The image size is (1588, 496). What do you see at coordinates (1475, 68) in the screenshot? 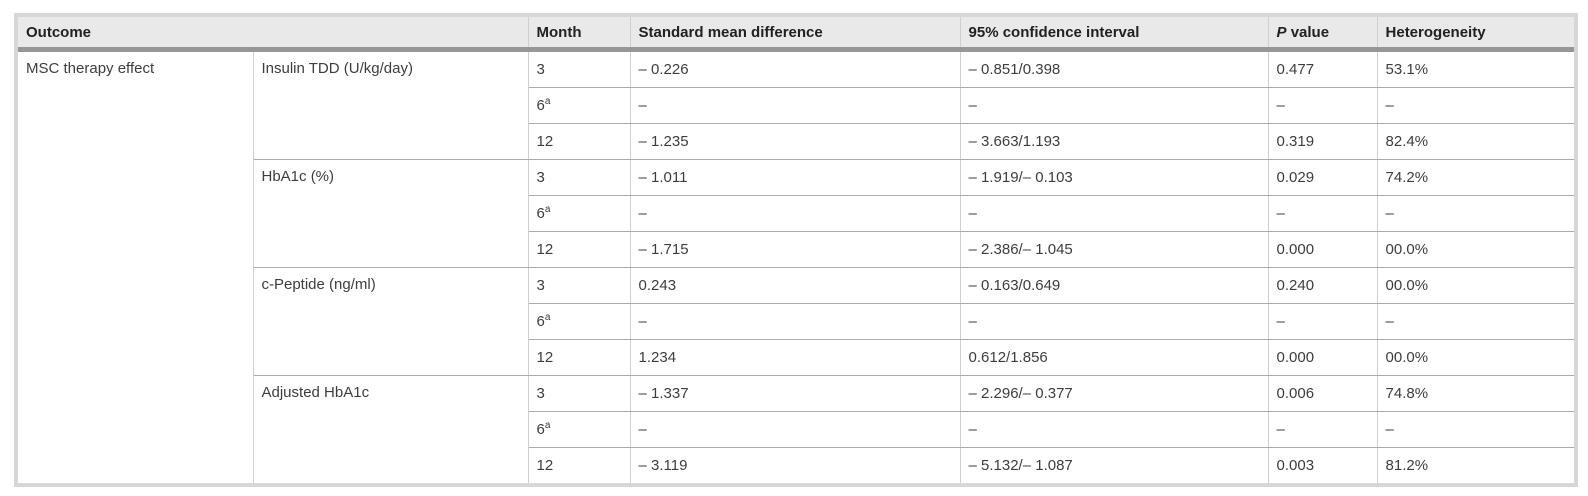
I see `cell-heterogeneity: 53.1%` at bounding box center [1475, 68].